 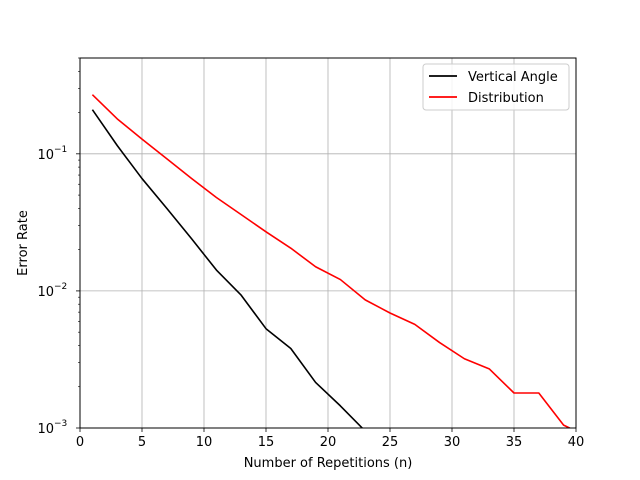 What do you see at coordinates (60, 424) in the screenshot?
I see `y-tick-exponent: −3` at bounding box center [60, 424].